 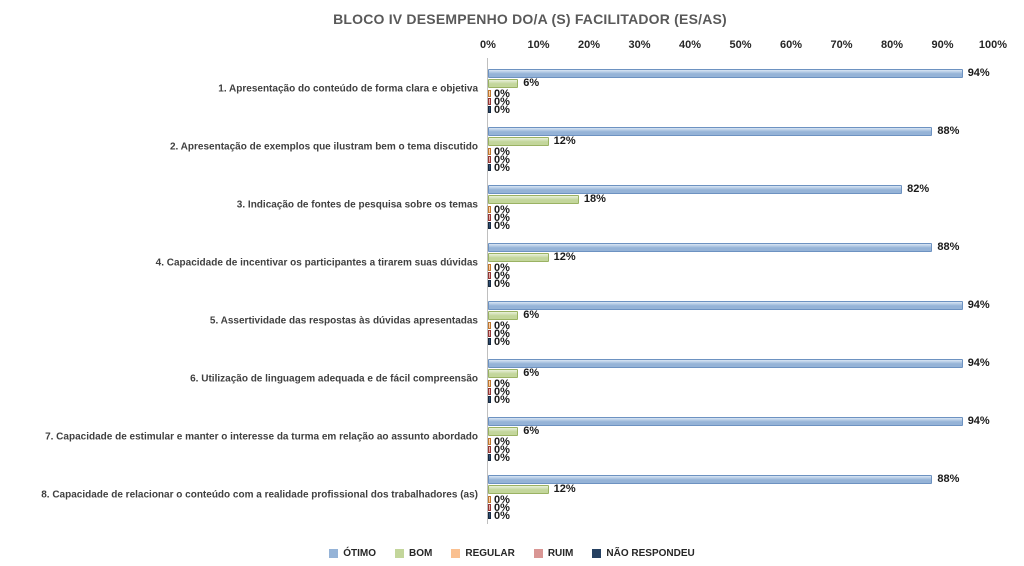 I want to click on x-axis-tick: 10%, so click(x=538, y=45).